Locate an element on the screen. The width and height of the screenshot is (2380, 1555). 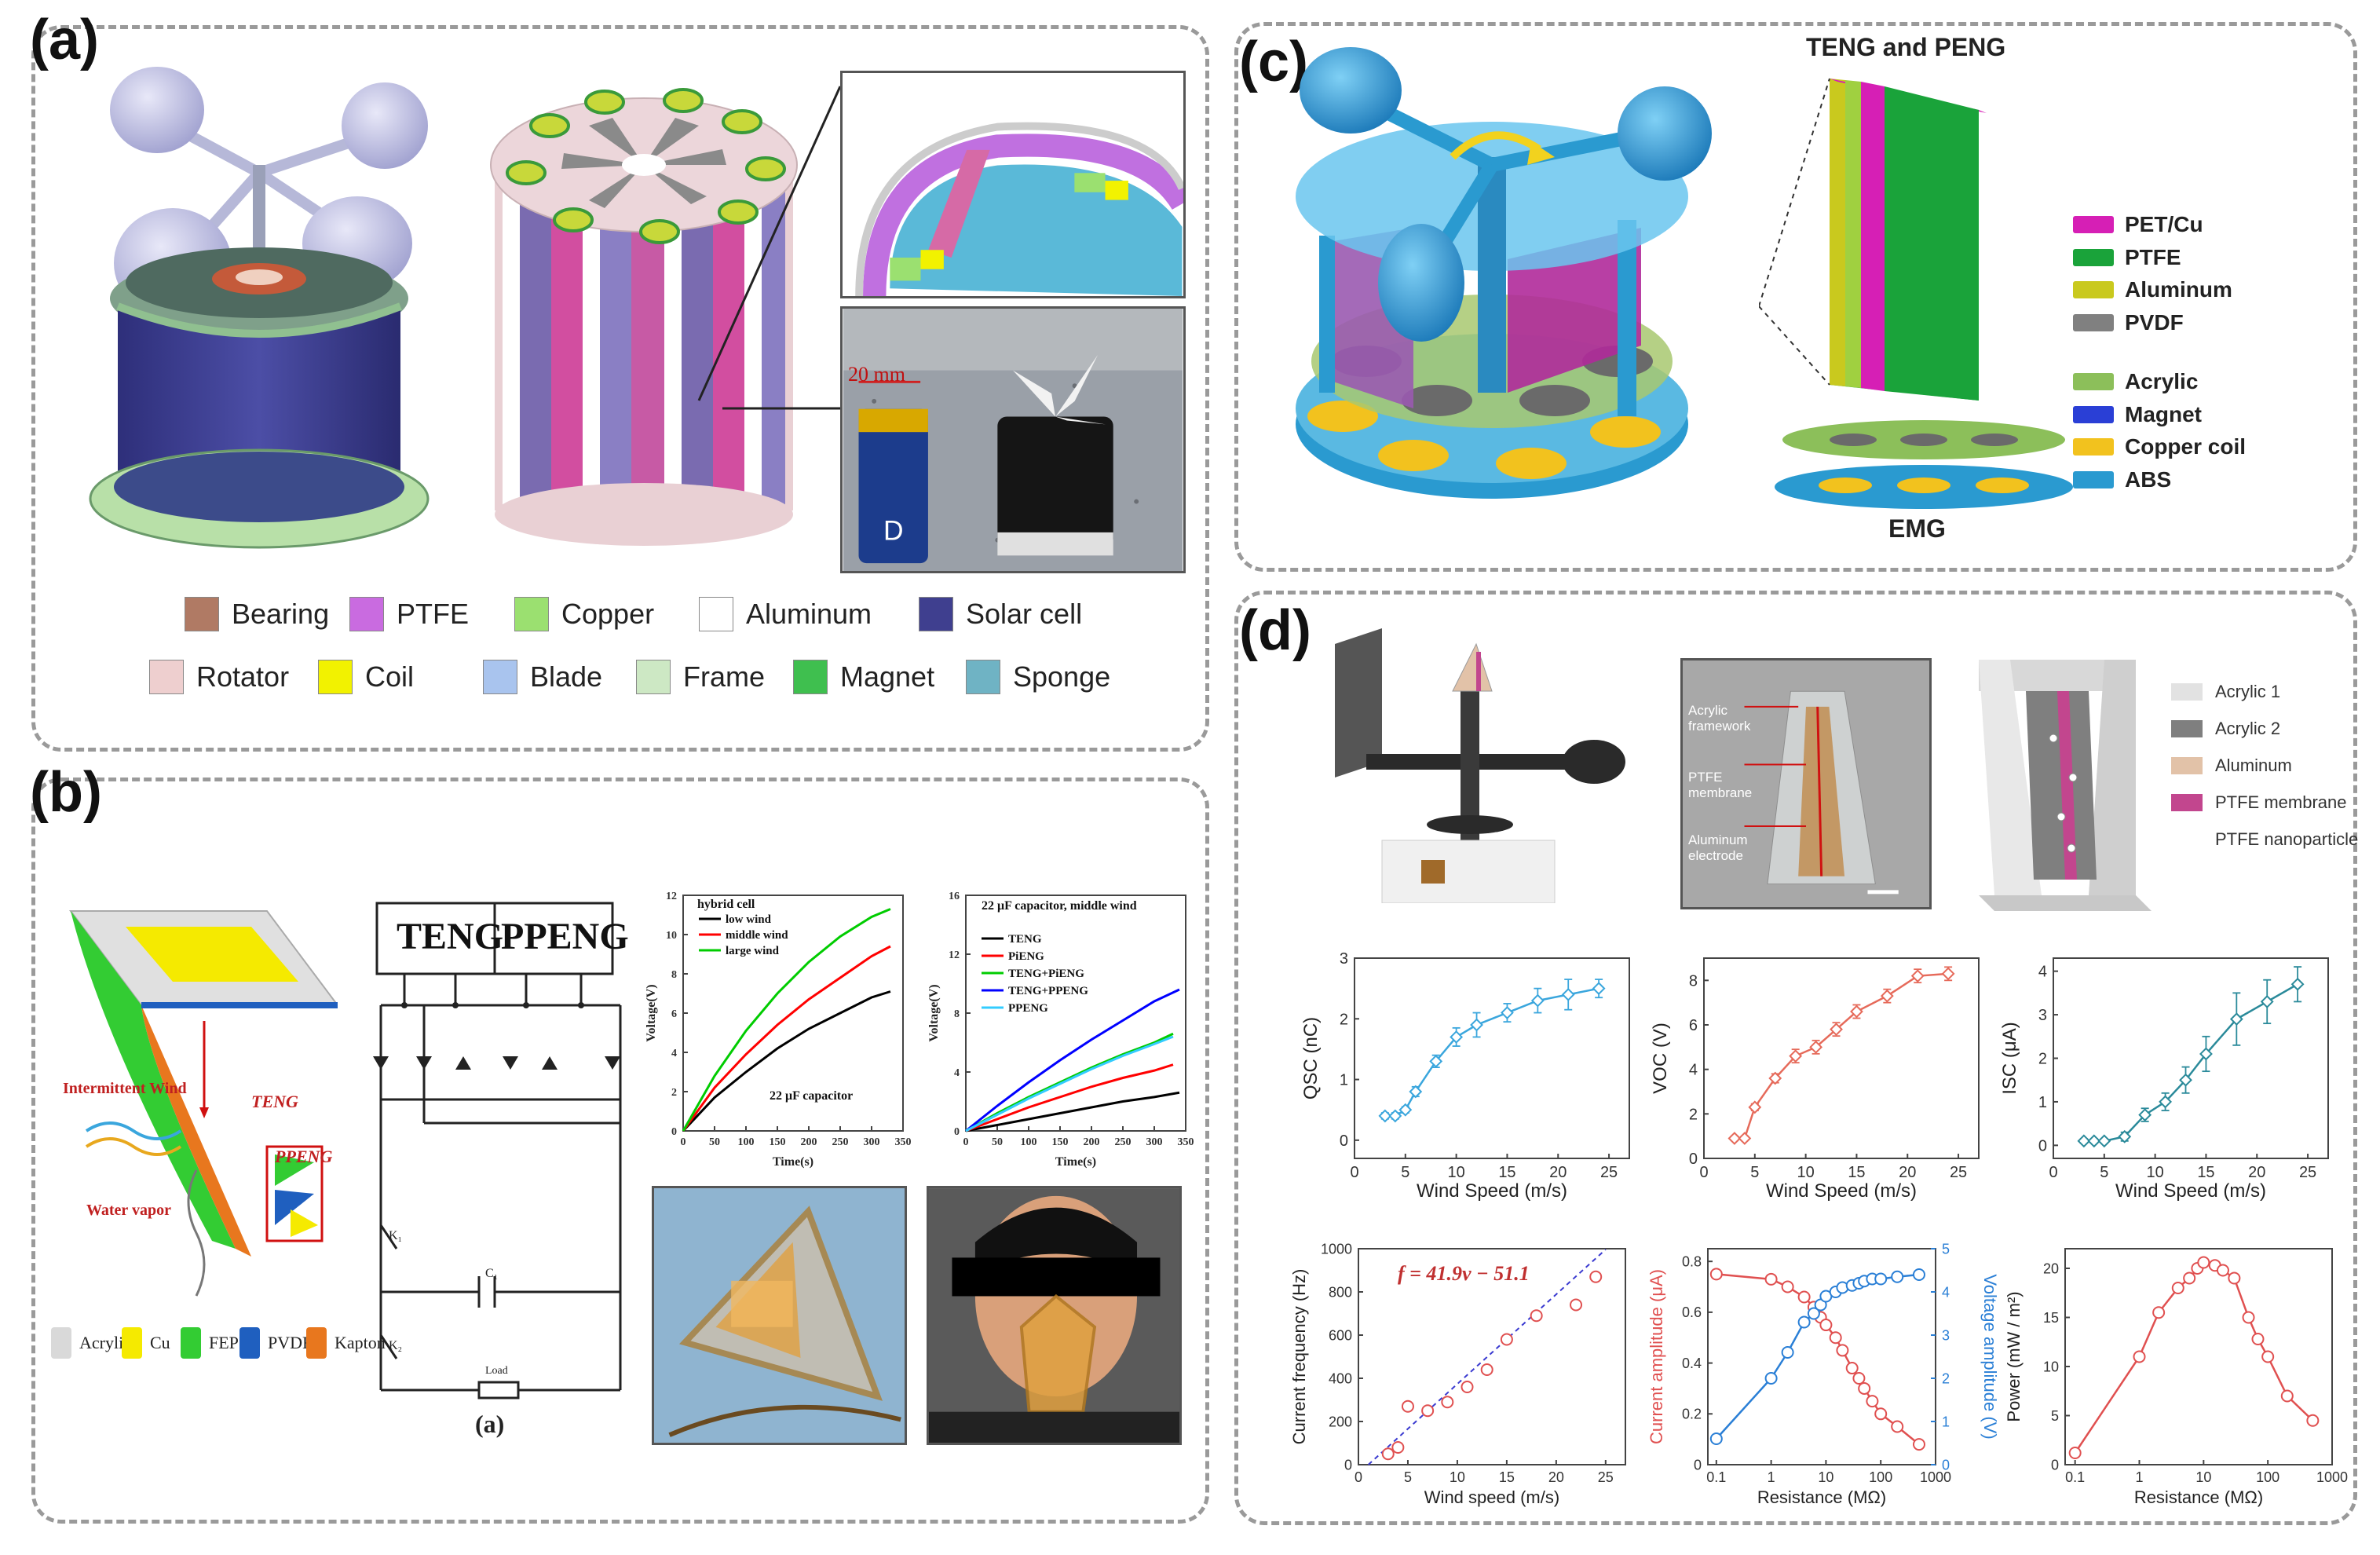
legend-label: Acrylic is located at coordinates (2162, 381).